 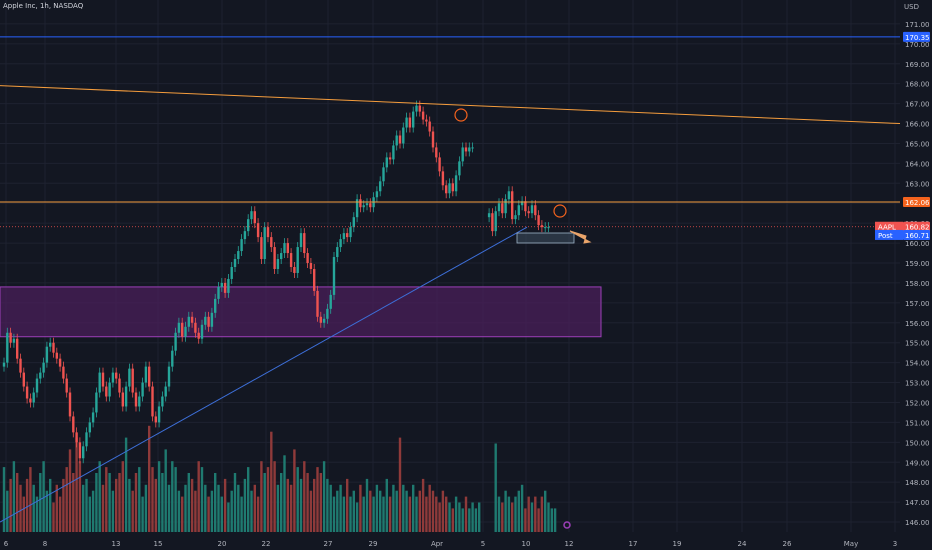 I want to click on time-tick-label: 6, so click(x=6, y=544).